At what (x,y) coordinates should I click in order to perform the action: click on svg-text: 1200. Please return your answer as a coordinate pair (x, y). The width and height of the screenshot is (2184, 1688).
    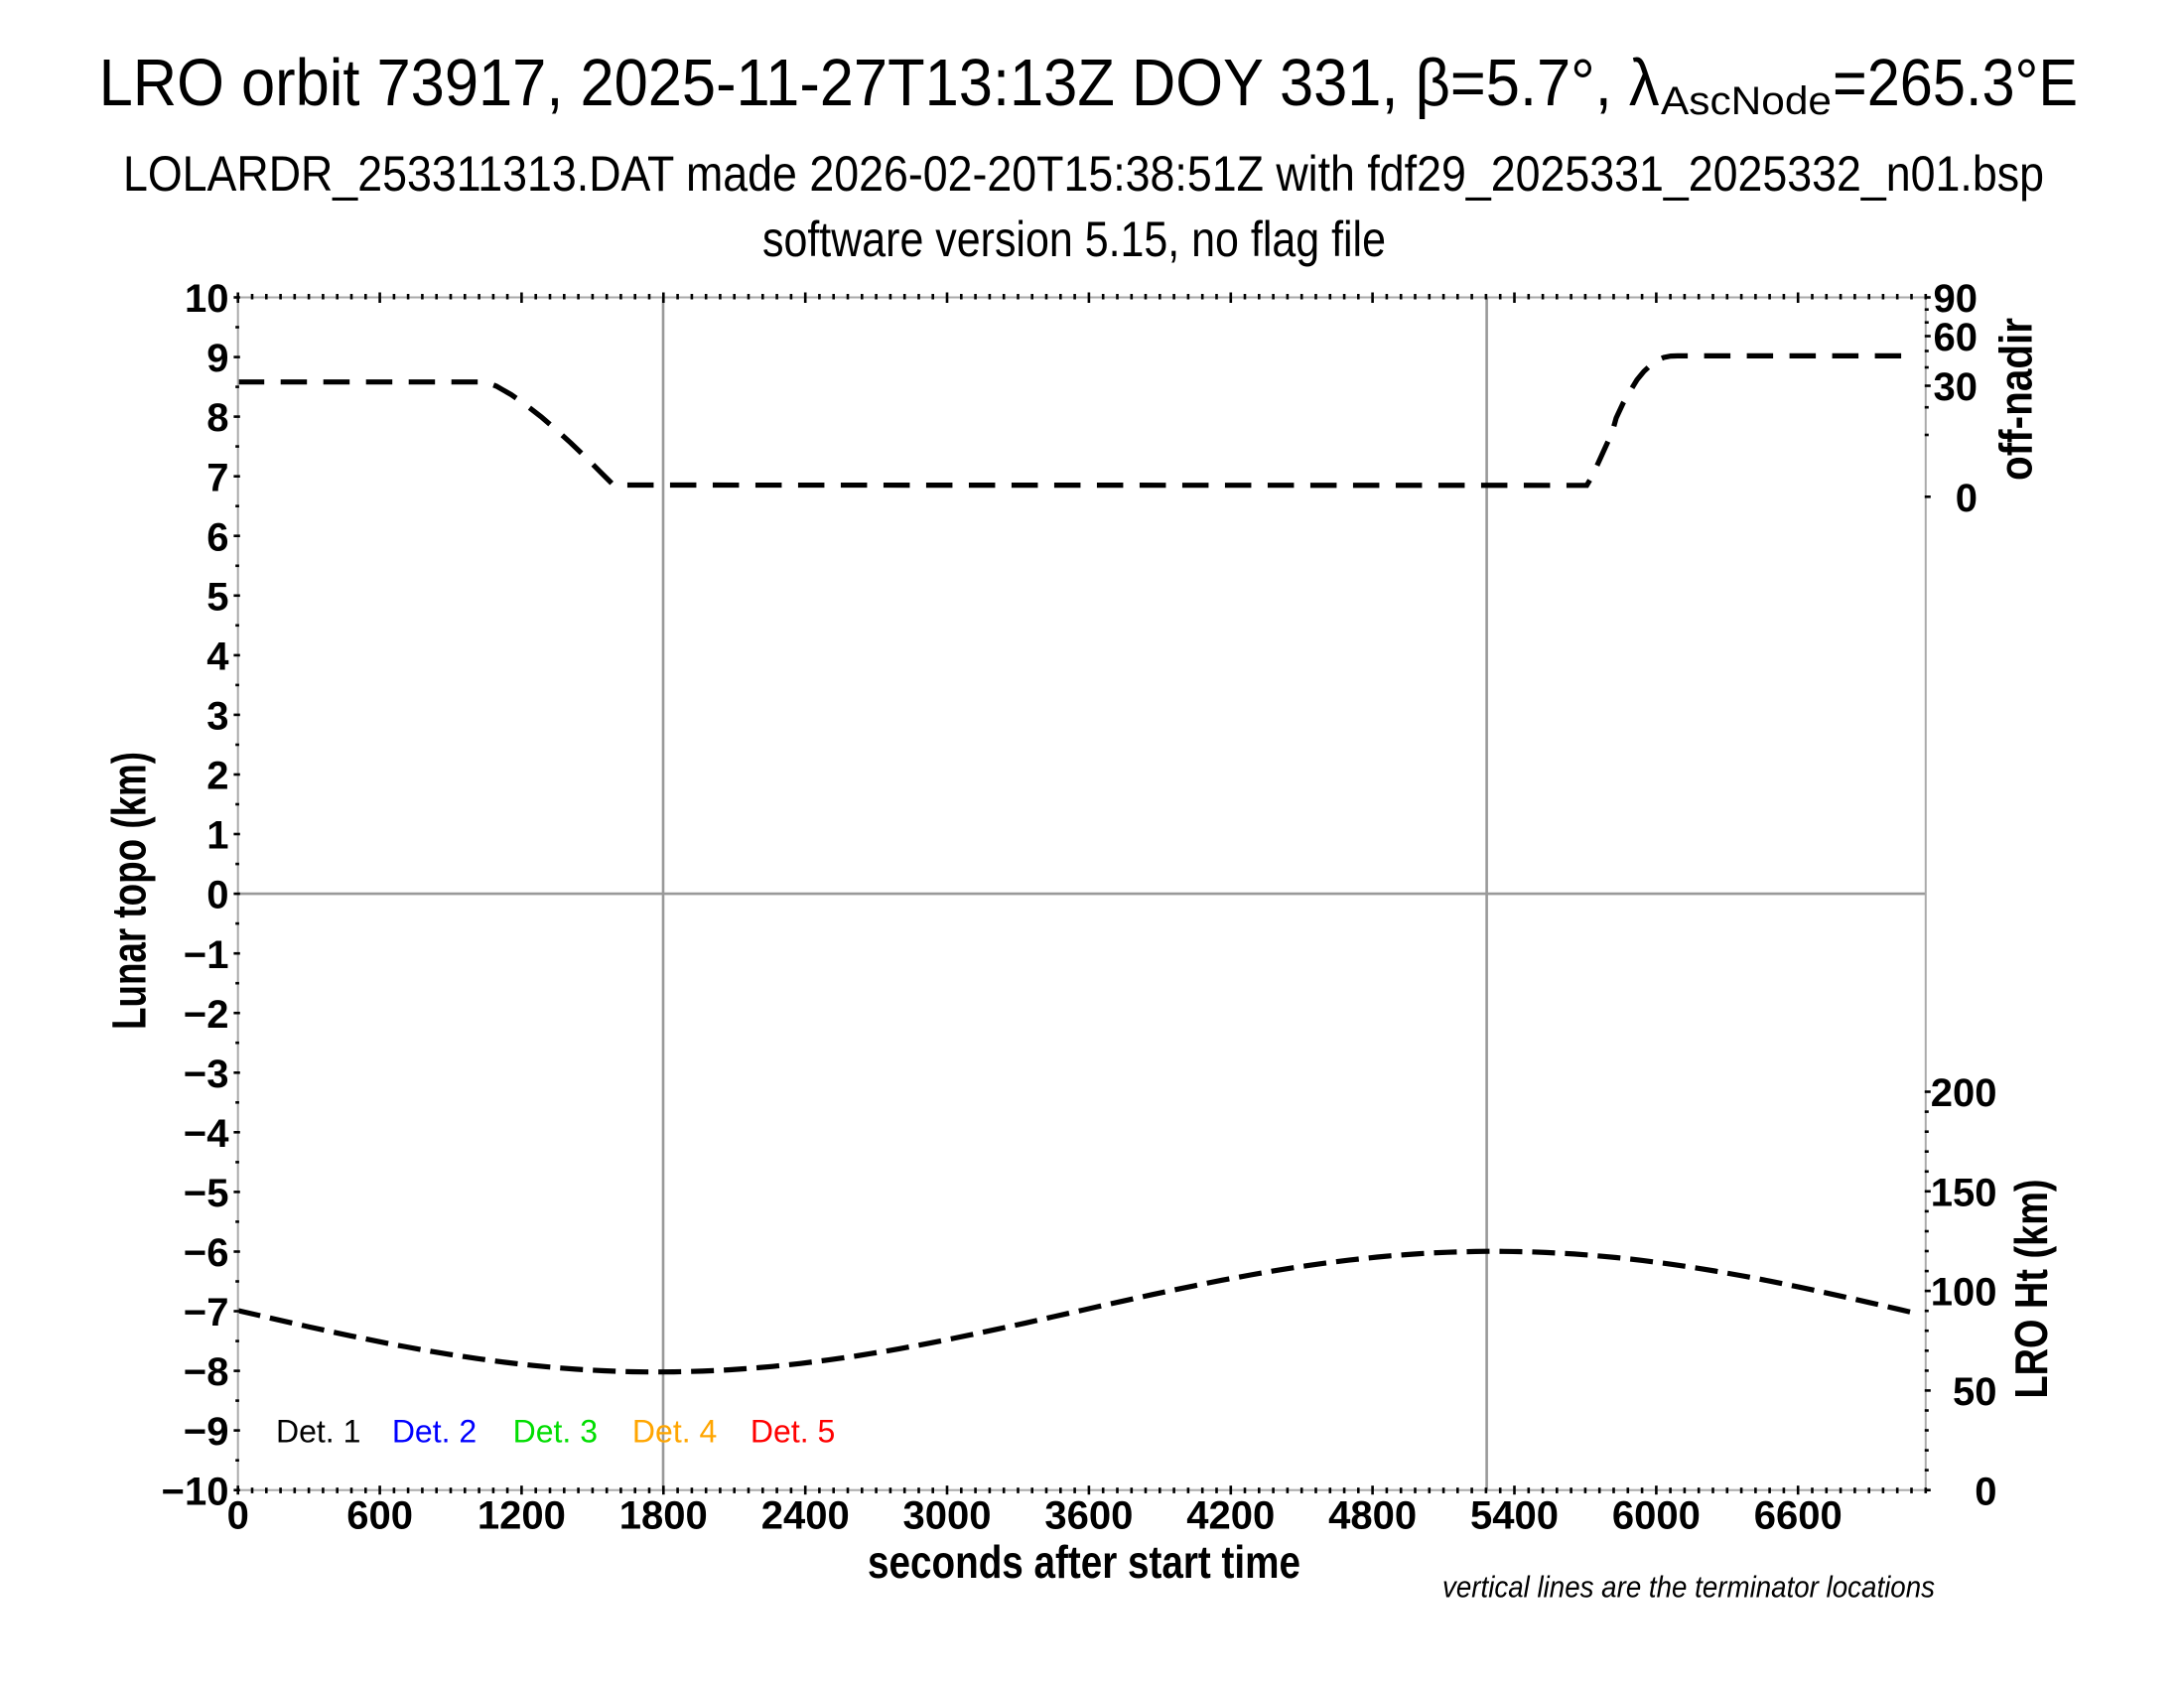
    Looking at the image, I should click on (522, 1516).